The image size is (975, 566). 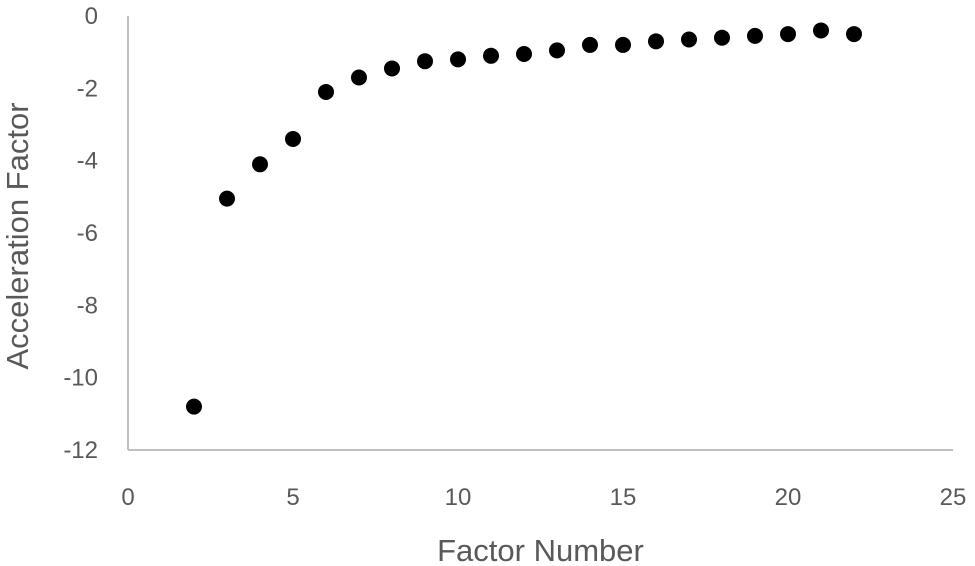 What do you see at coordinates (87, 233) in the screenshot?
I see `y-tick-label: -6` at bounding box center [87, 233].